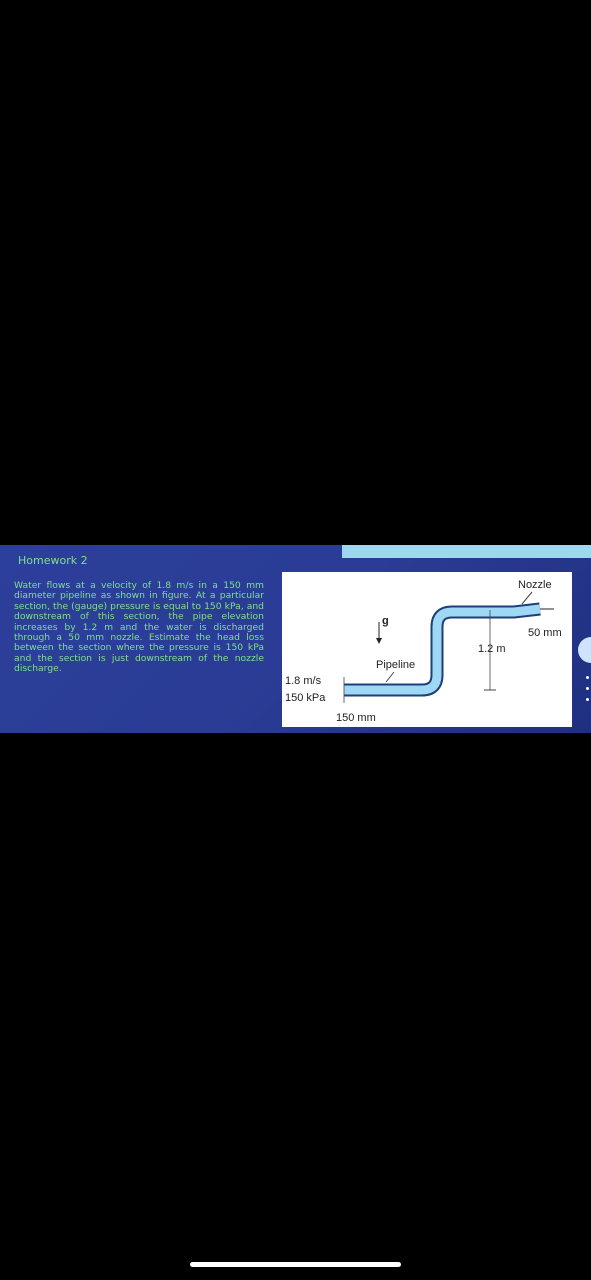 This screenshot has width=591, height=1280. I want to click on nozzle-pointer, so click(527, 598).